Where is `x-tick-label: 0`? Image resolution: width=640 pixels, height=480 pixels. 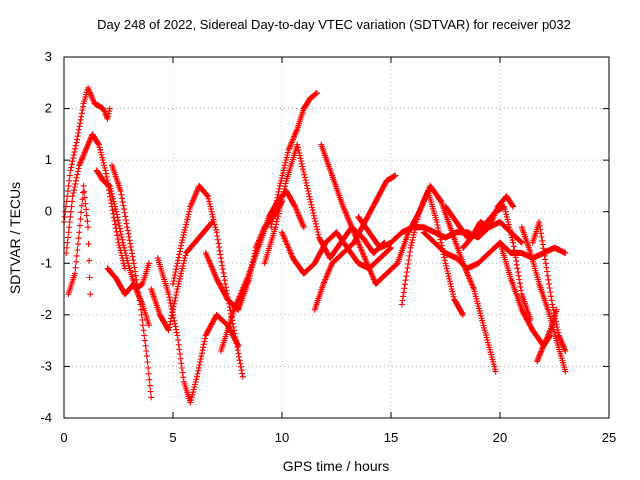
x-tick-label: 0 is located at coordinates (63, 437).